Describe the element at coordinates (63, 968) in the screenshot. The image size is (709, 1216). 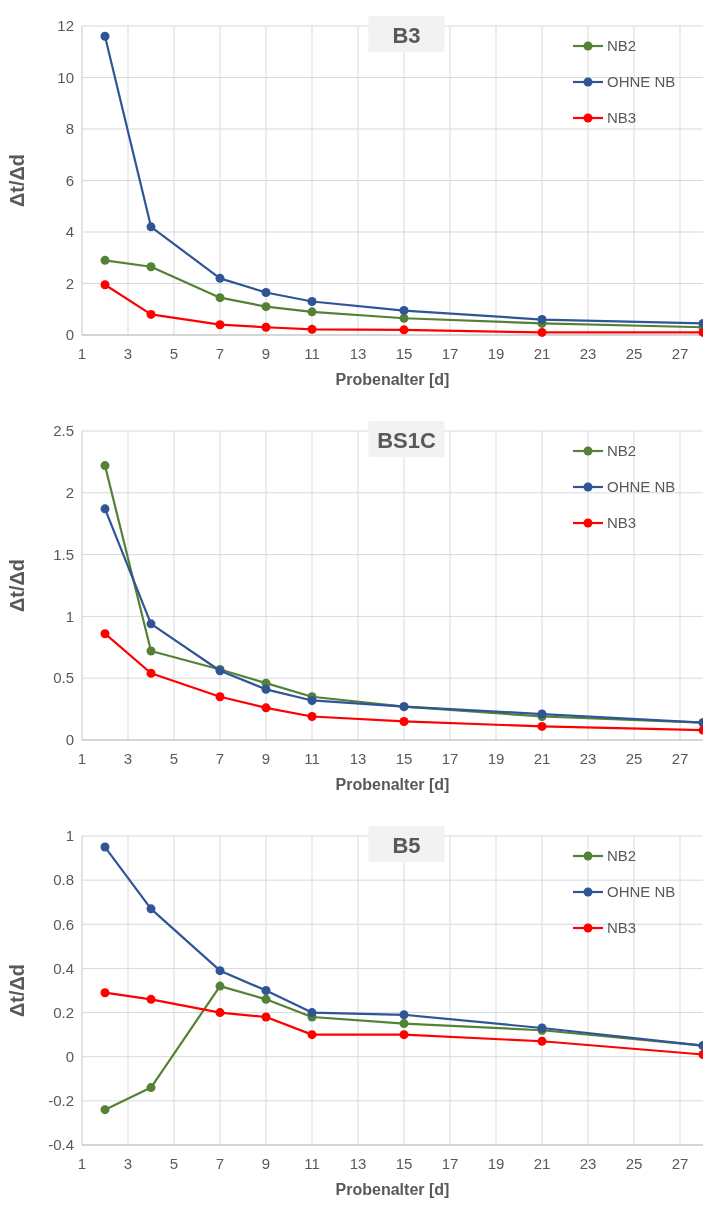
I see `y-tick-label: 0.4` at that location.